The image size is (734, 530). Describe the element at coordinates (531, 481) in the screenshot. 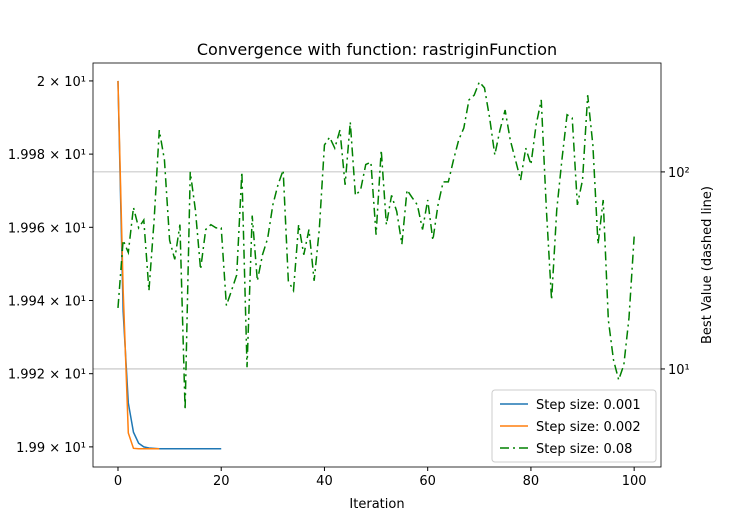

I see `x-tick-label: 80` at that location.